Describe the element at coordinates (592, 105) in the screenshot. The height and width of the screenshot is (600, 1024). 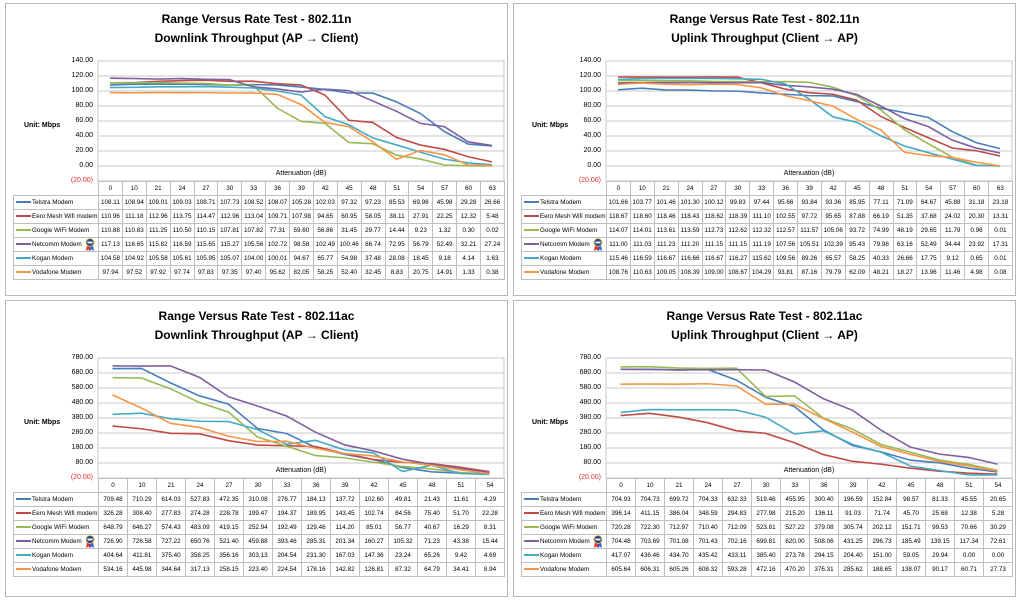
I see `y-tick-label: 80.00` at that location.